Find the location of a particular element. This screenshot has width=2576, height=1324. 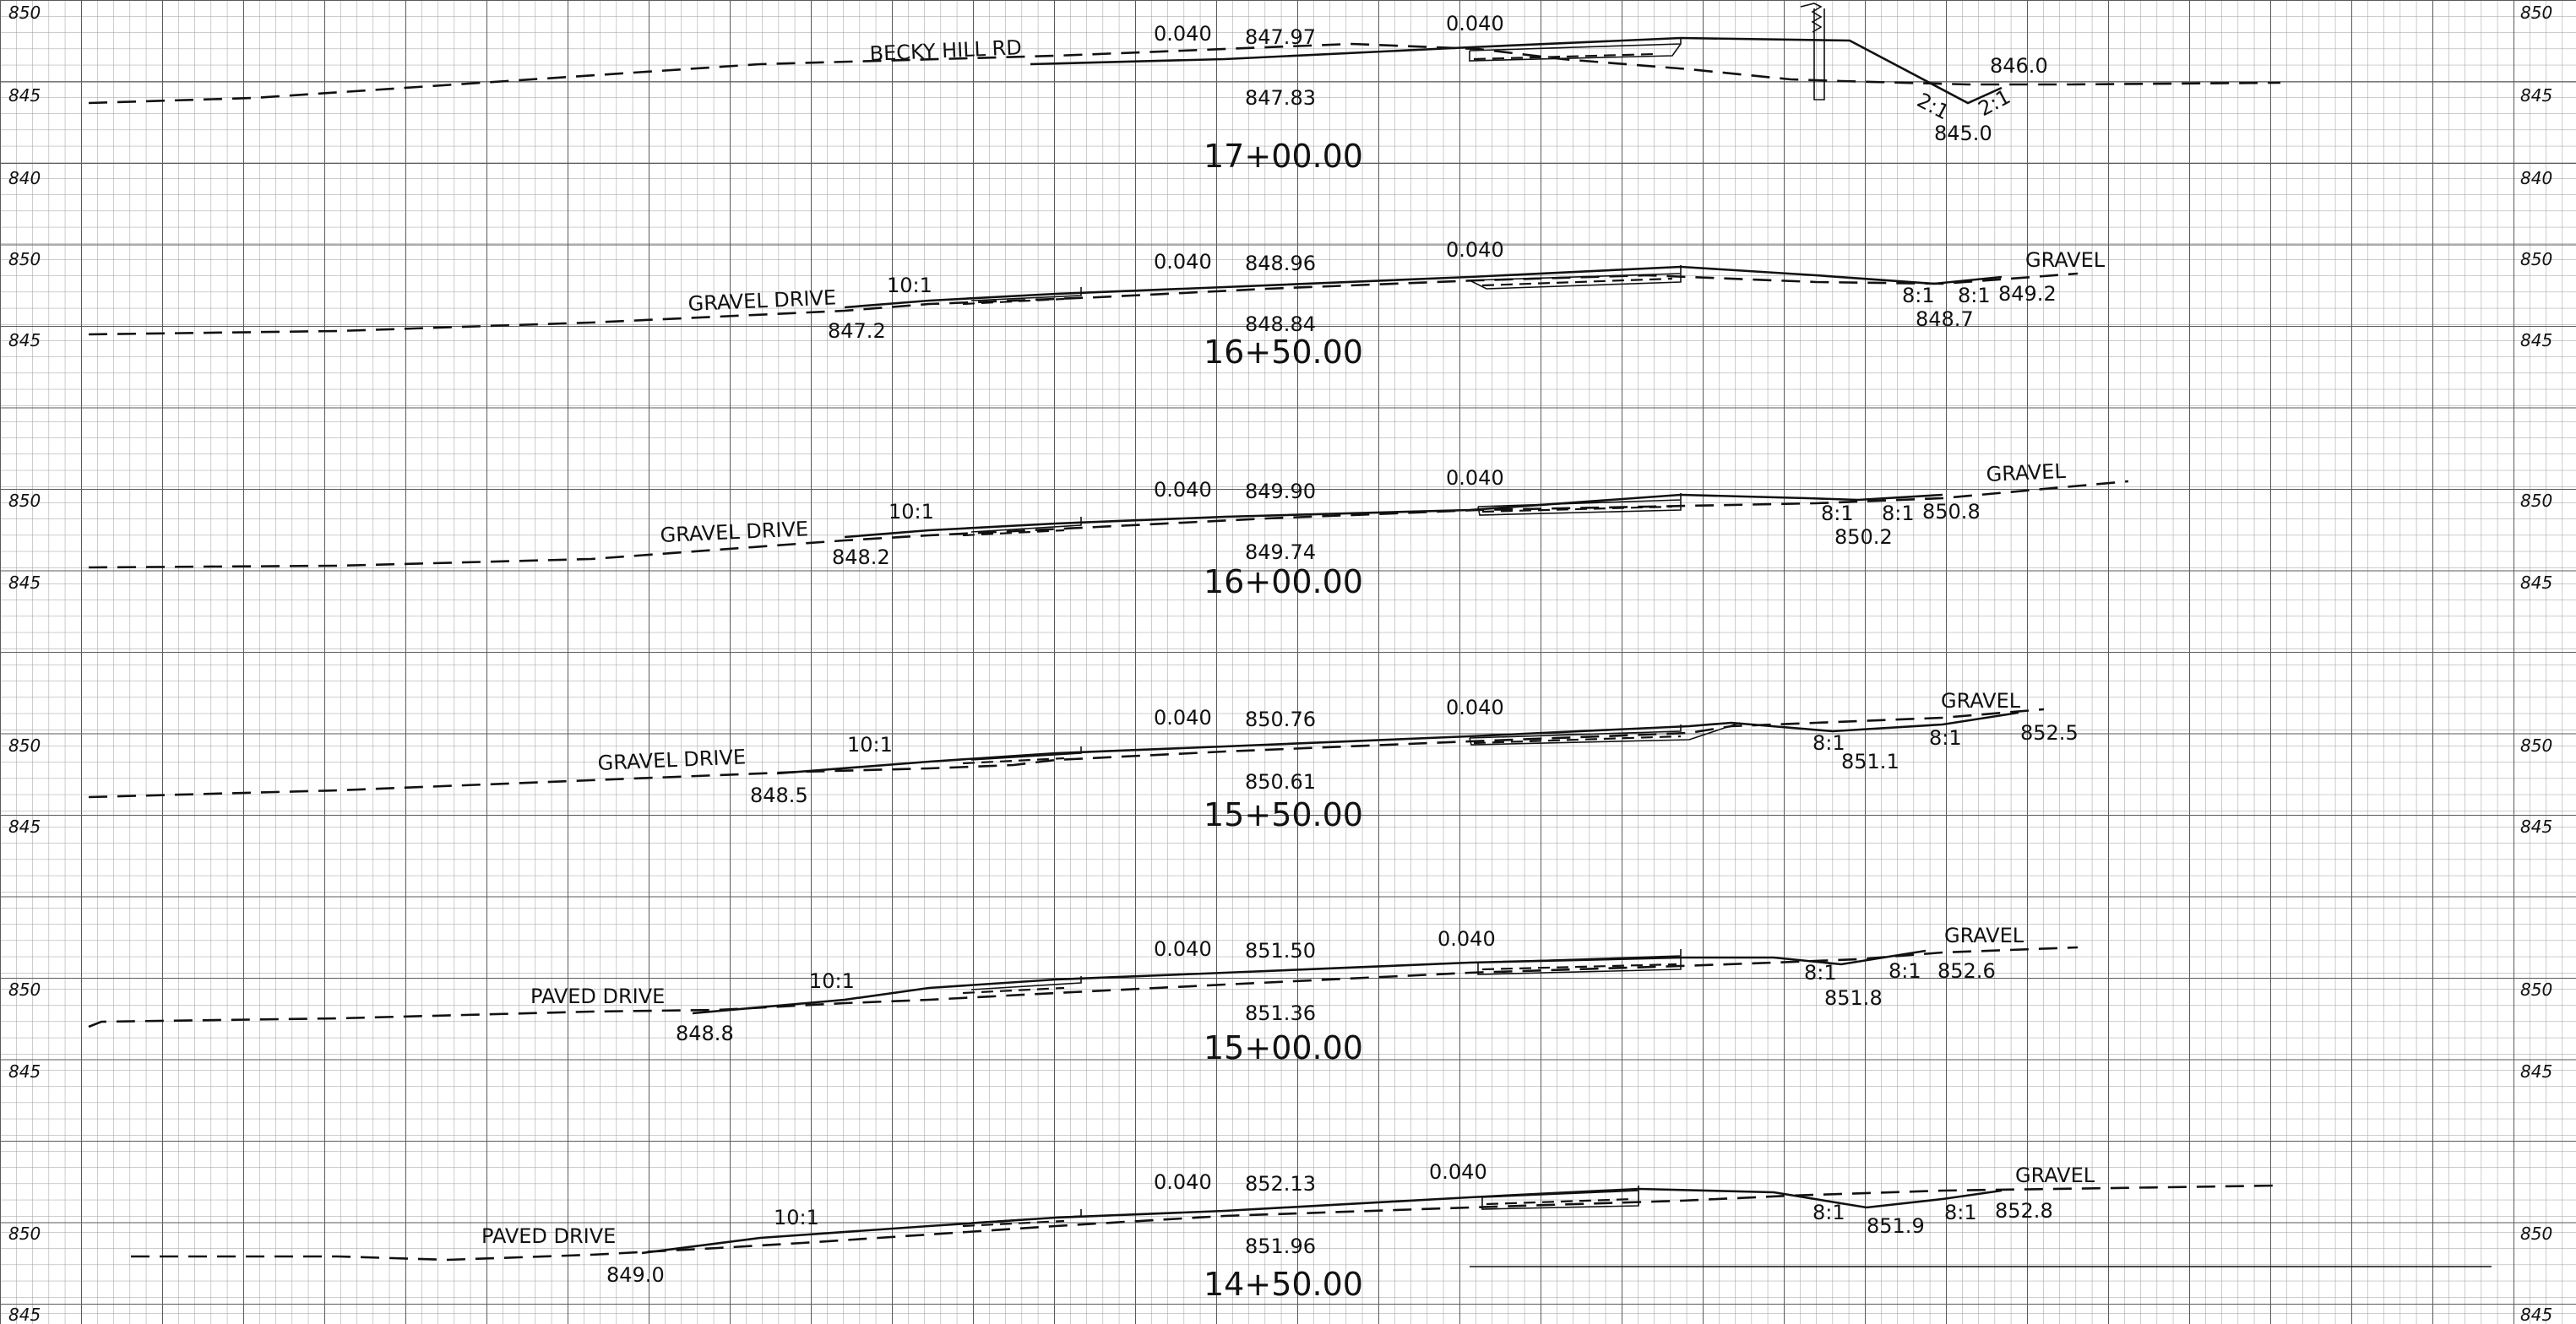

elevation-callout: 845.0 is located at coordinates (1963, 133).